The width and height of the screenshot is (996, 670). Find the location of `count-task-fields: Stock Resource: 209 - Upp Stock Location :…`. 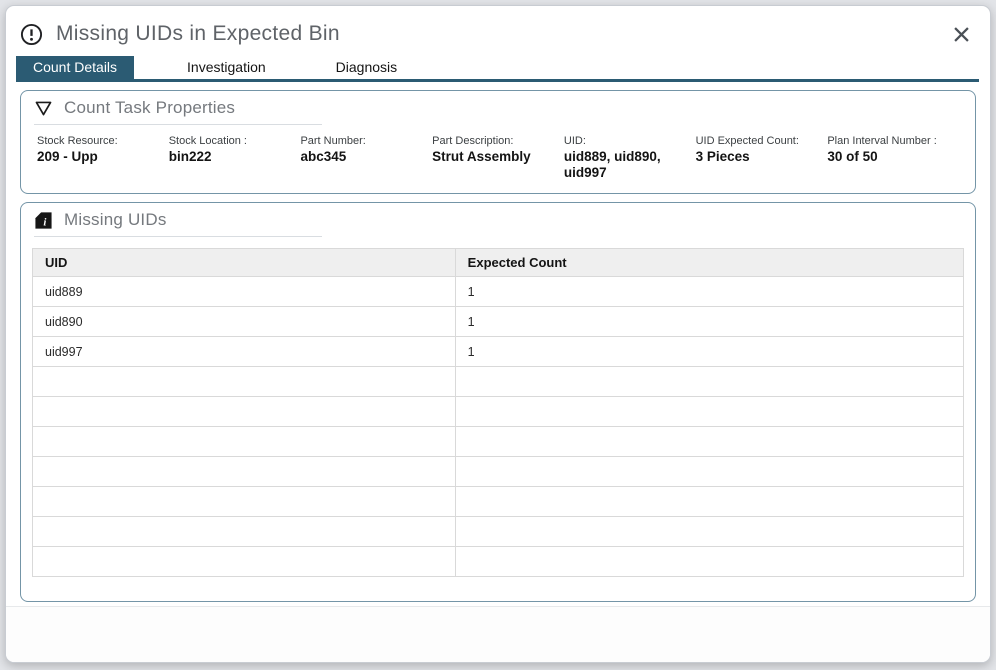

count-task-fields: Stock Resource: 209 - Upp Stock Location :… is located at coordinates (498, 159).